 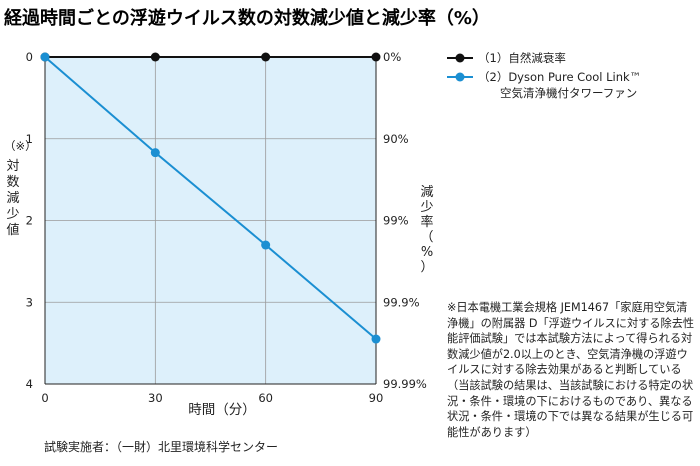 What do you see at coordinates (247, 18) in the screenshot?
I see `chart-title: 経過時間ごとの浮遊ウイルス数の対数減少値と減少率（%）` at bounding box center [247, 18].